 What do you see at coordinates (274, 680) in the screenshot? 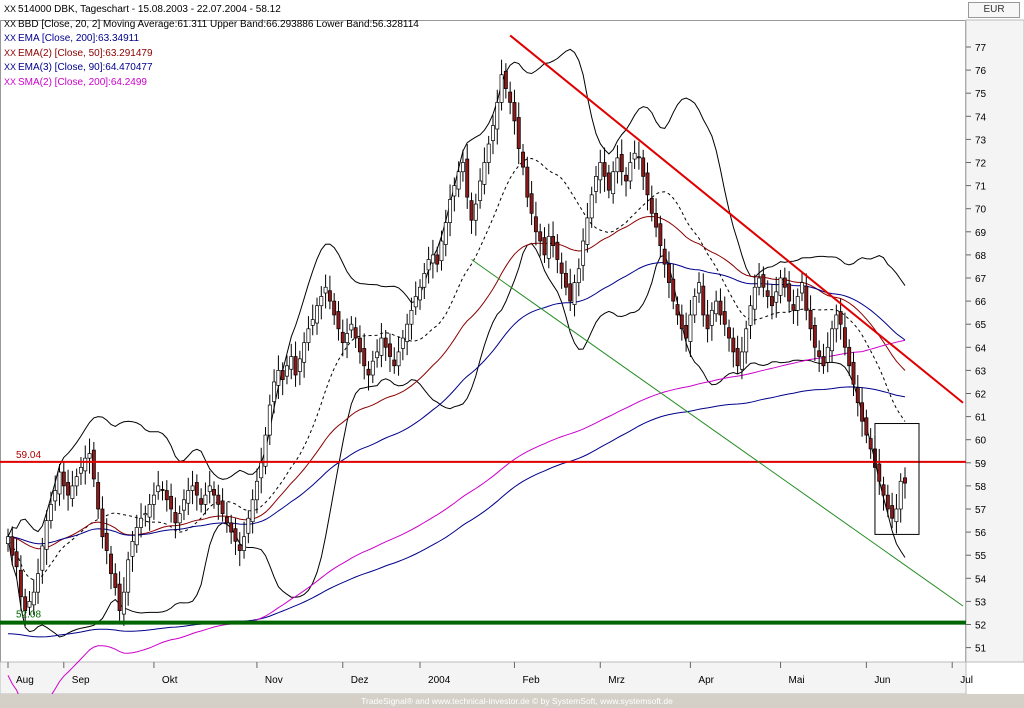
I see `x-tick-label: Nov` at bounding box center [274, 680].